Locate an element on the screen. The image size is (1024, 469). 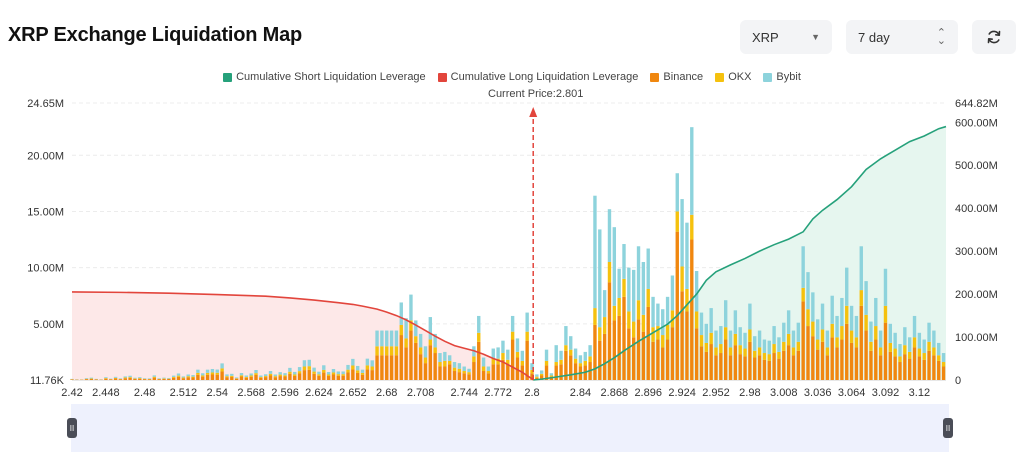
refresh-button is located at coordinates (994, 37).